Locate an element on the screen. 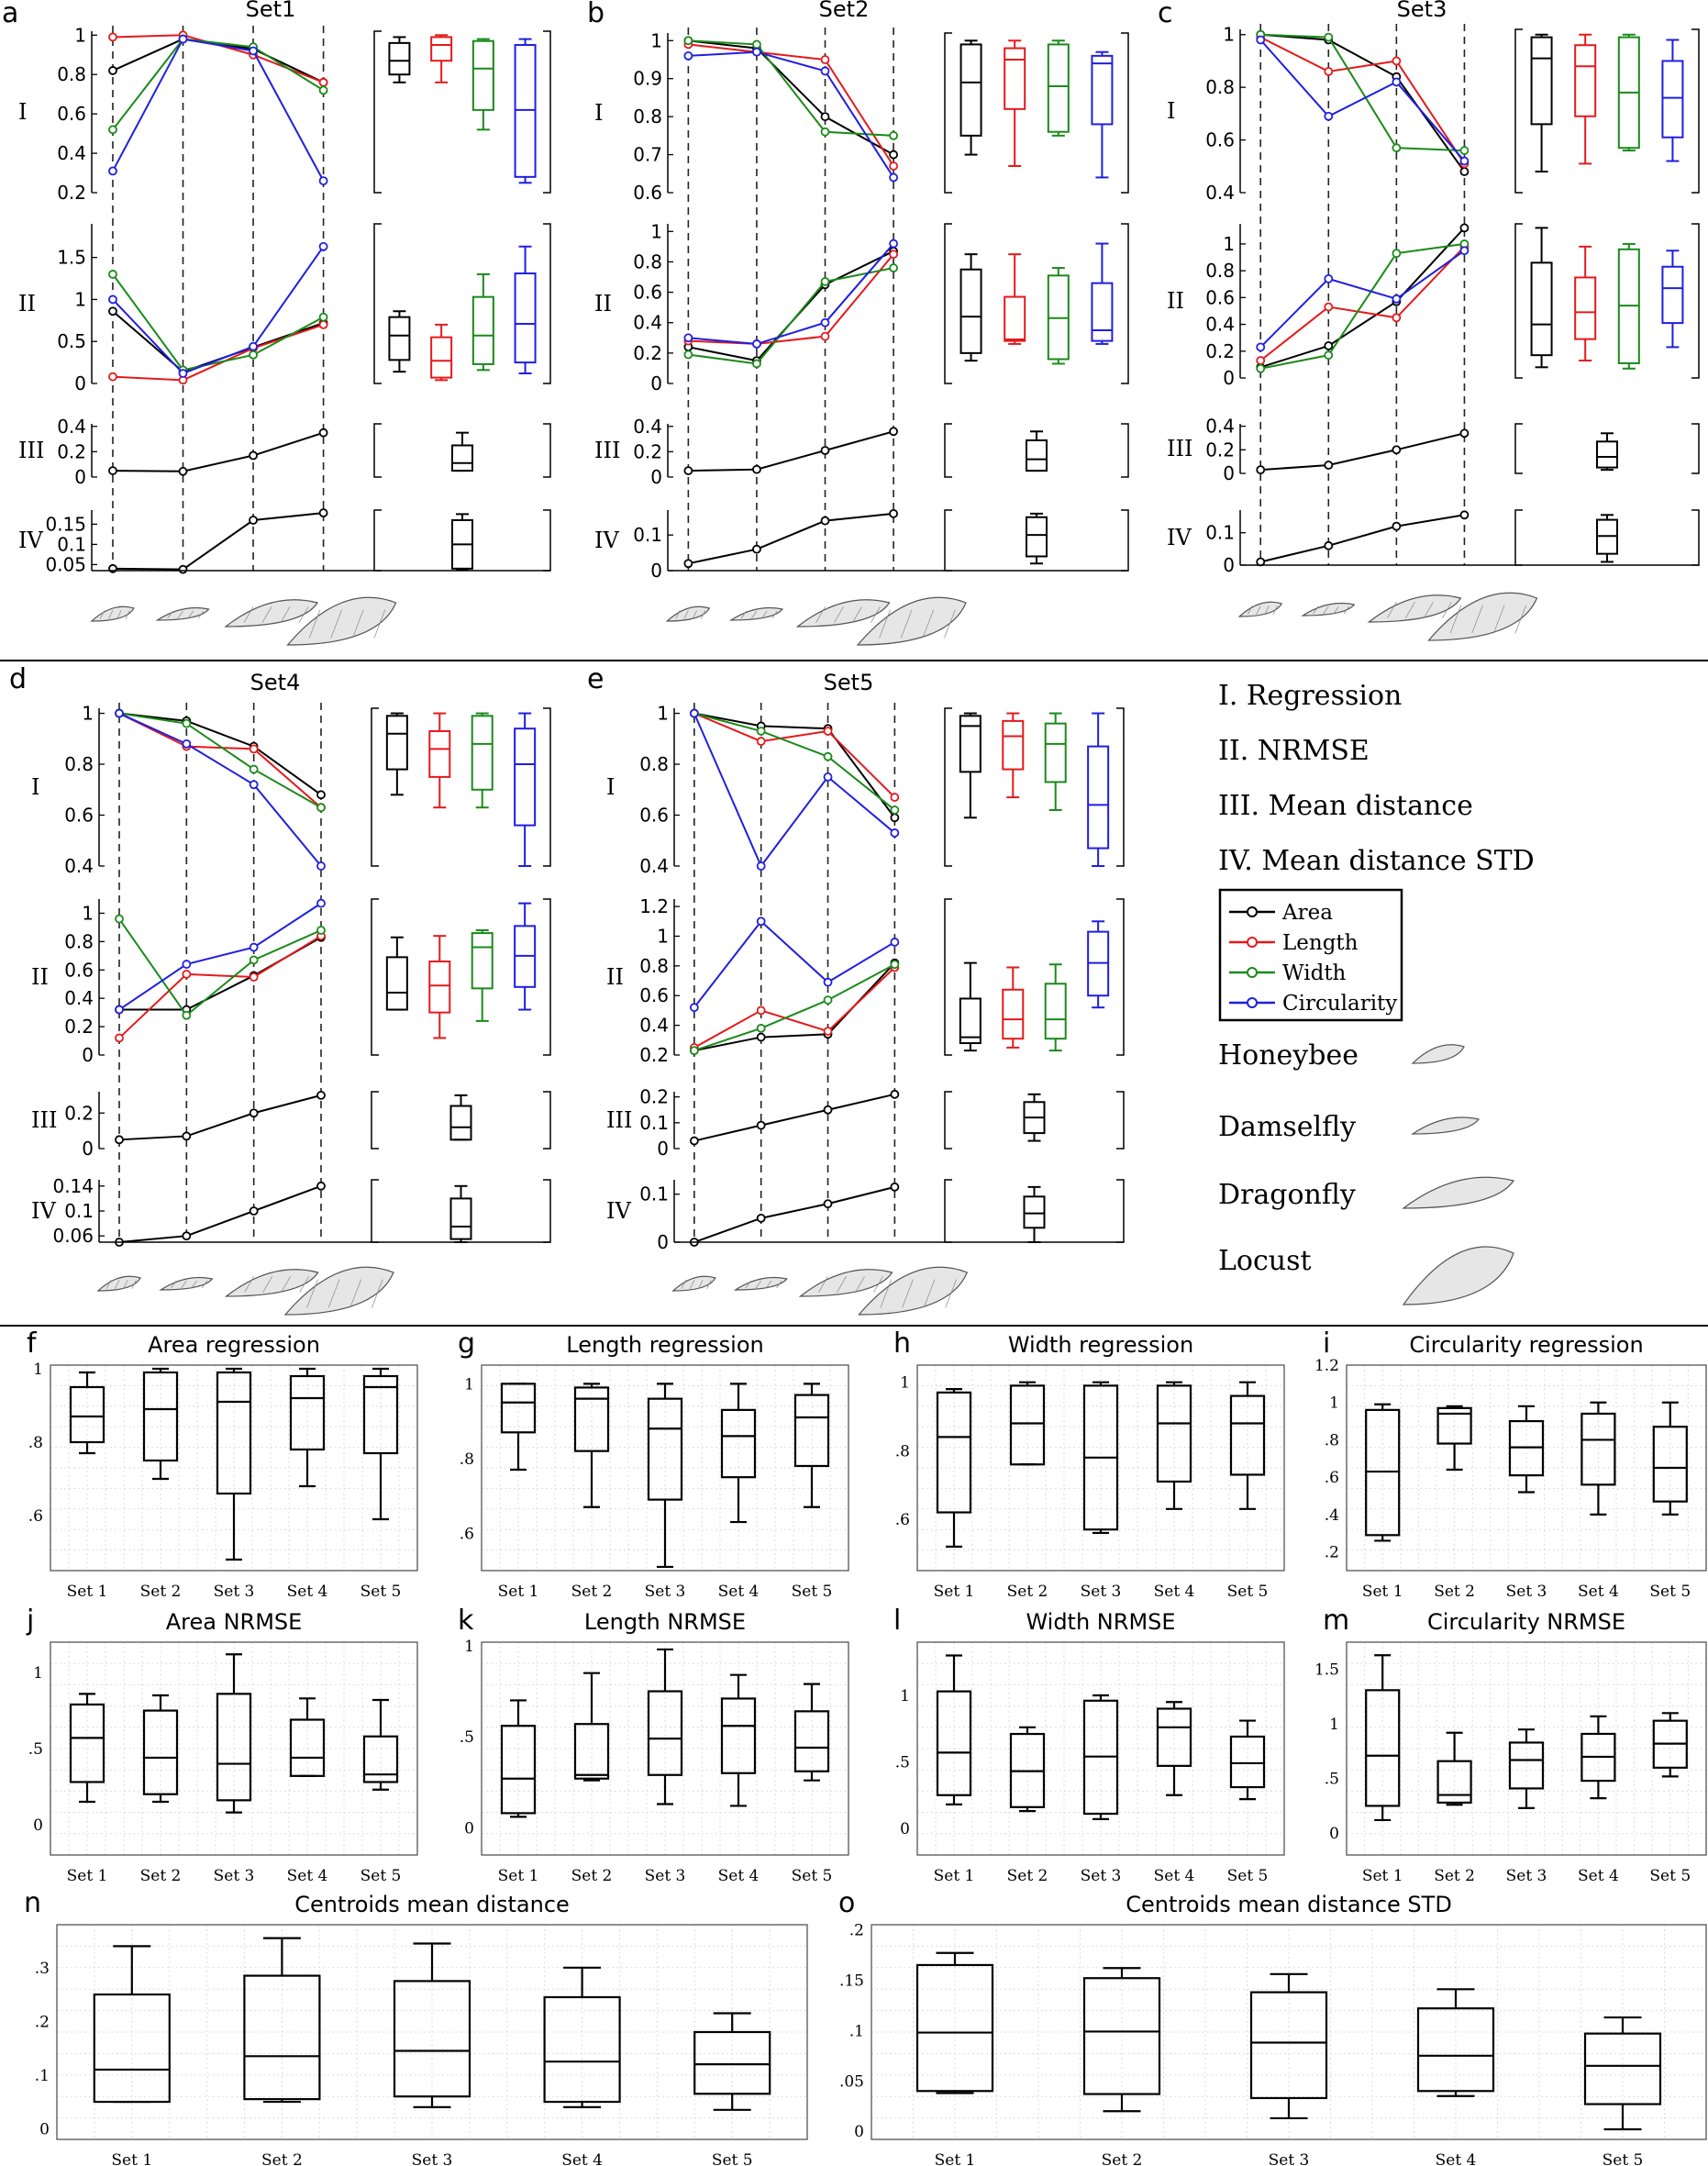 The height and width of the screenshot is (2166, 1708). x-tick-label: Set 3 is located at coordinates (234, 1876).